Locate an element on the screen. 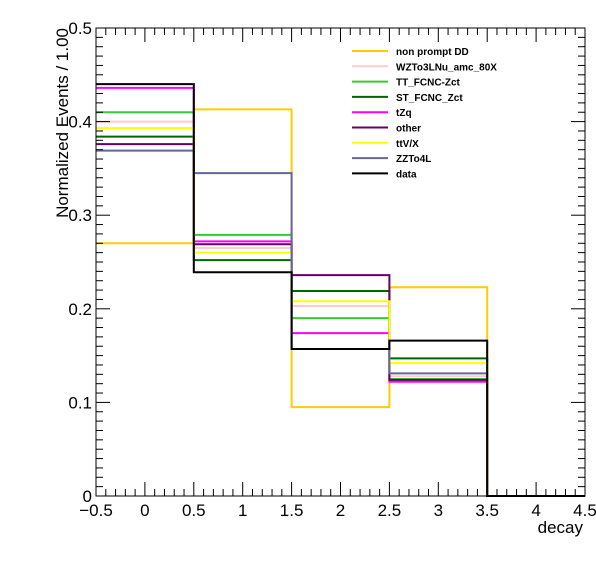  x-axis-title: decay is located at coordinates (561, 527).